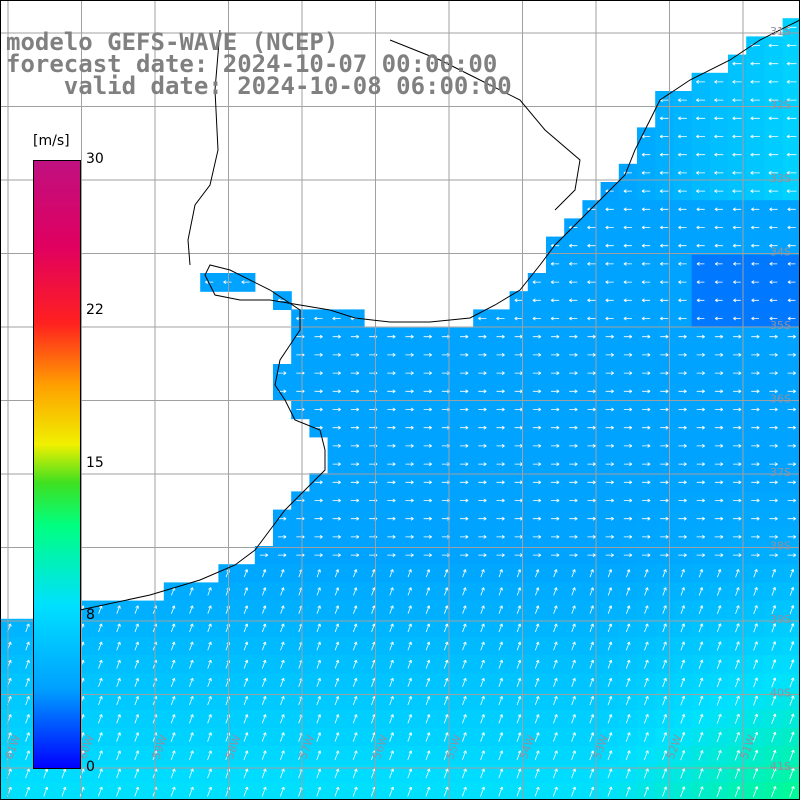  Describe the element at coordinates (95, 310) in the screenshot. I see `colorbar-tick-22: 22` at that location.